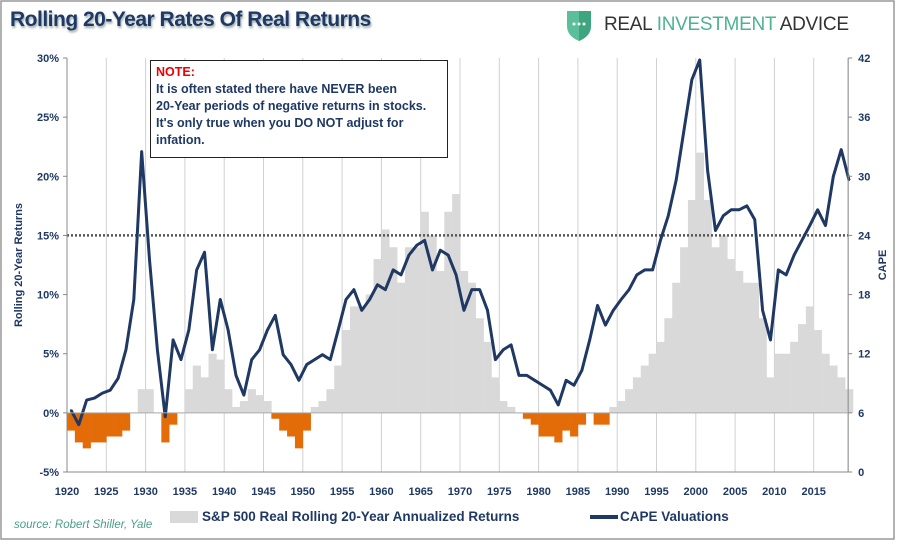 The height and width of the screenshot is (545, 903). What do you see at coordinates (861, 414) in the screenshot?
I see `y2-tick-label: 6` at bounding box center [861, 414].